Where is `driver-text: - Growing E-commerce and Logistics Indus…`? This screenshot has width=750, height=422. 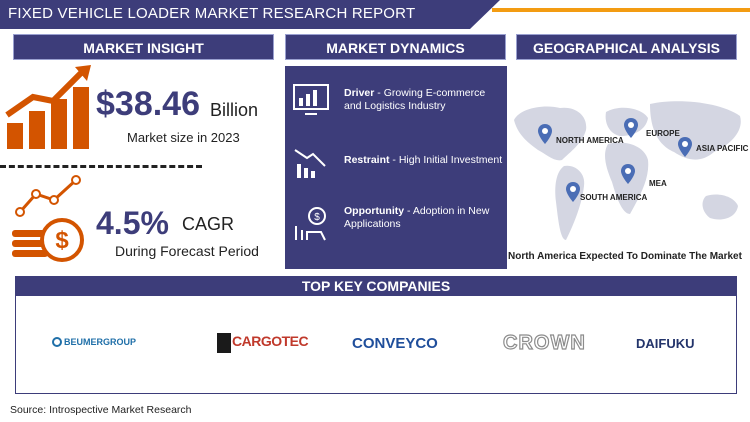 driver-text: - Growing E-commerce and Logistics Indus… is located at coordinates (415, 99).